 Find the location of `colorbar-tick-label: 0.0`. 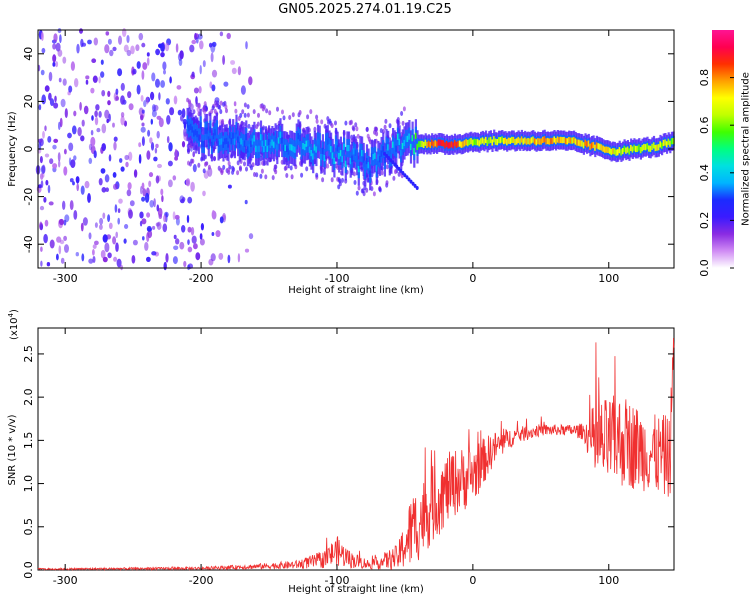

colorbar-tick-label: 0.0 is located at coordinates (704, 268).